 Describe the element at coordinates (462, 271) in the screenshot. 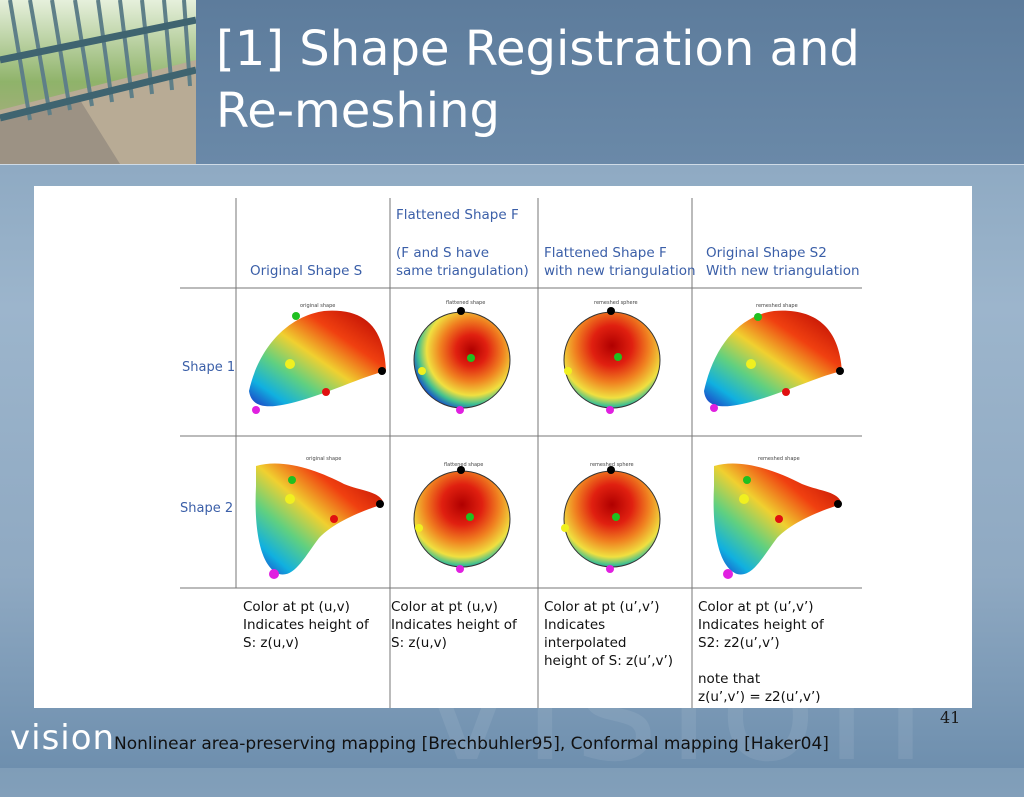

I see `col-header-flattened-line3: same triangulation)` at that location.